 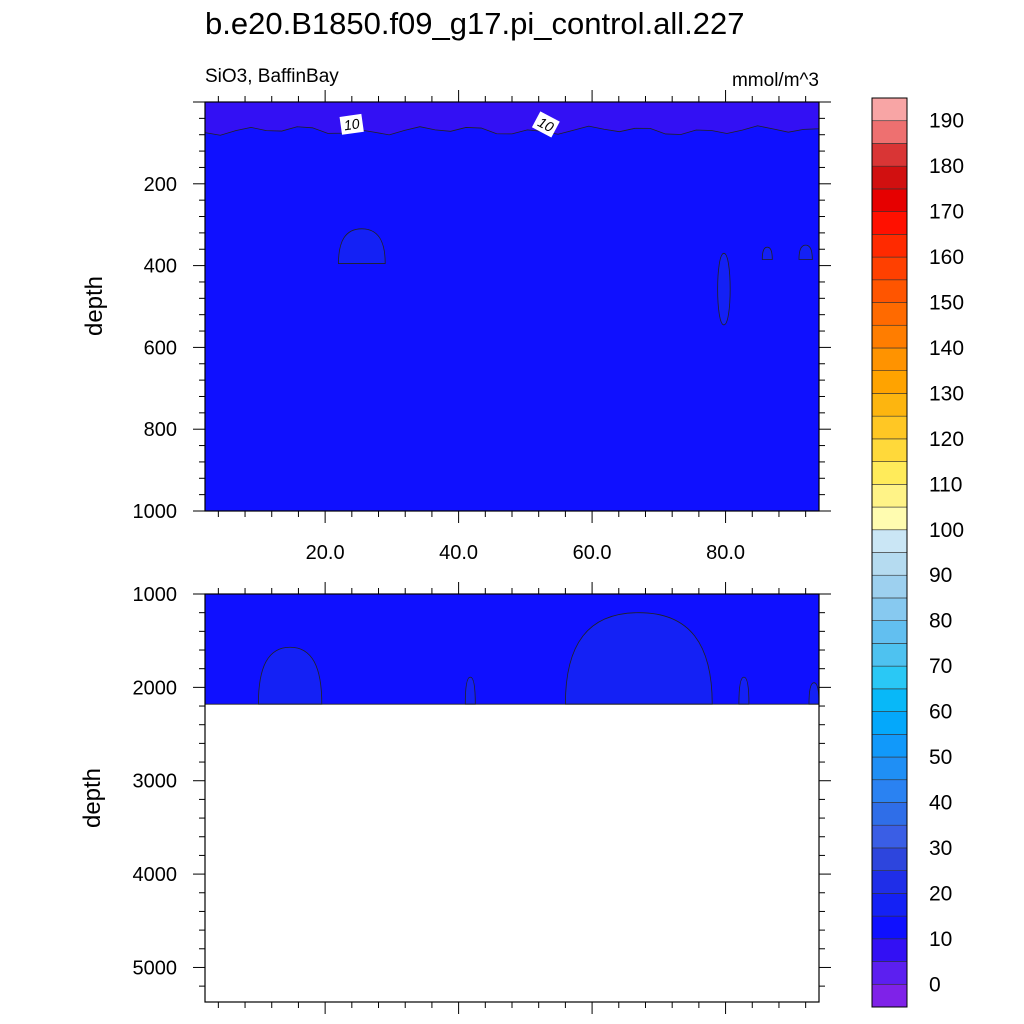 I want to click on bottom-ylabel: depth, so click(x=92, y=798).